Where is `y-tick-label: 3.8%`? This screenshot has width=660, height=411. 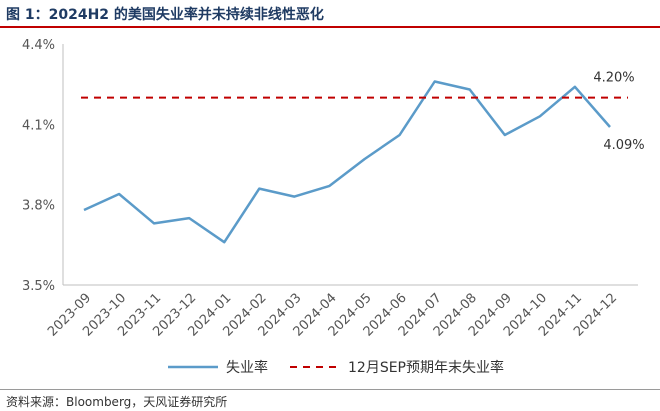
y-tick-label: 3.8% is located at coordinates (38, 206).